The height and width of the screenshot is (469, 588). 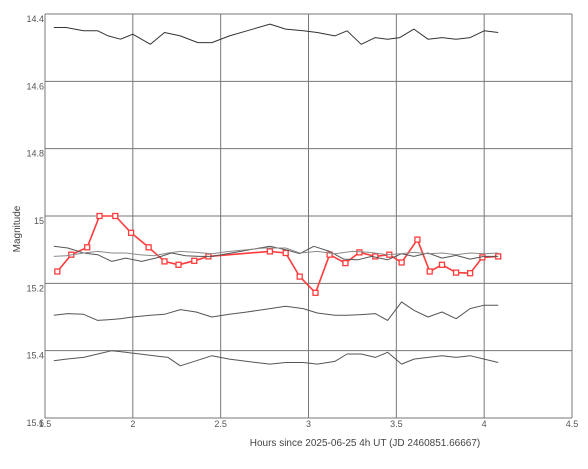 I want to click on y-tick-label: 15.4, so click(x=35, y=356).